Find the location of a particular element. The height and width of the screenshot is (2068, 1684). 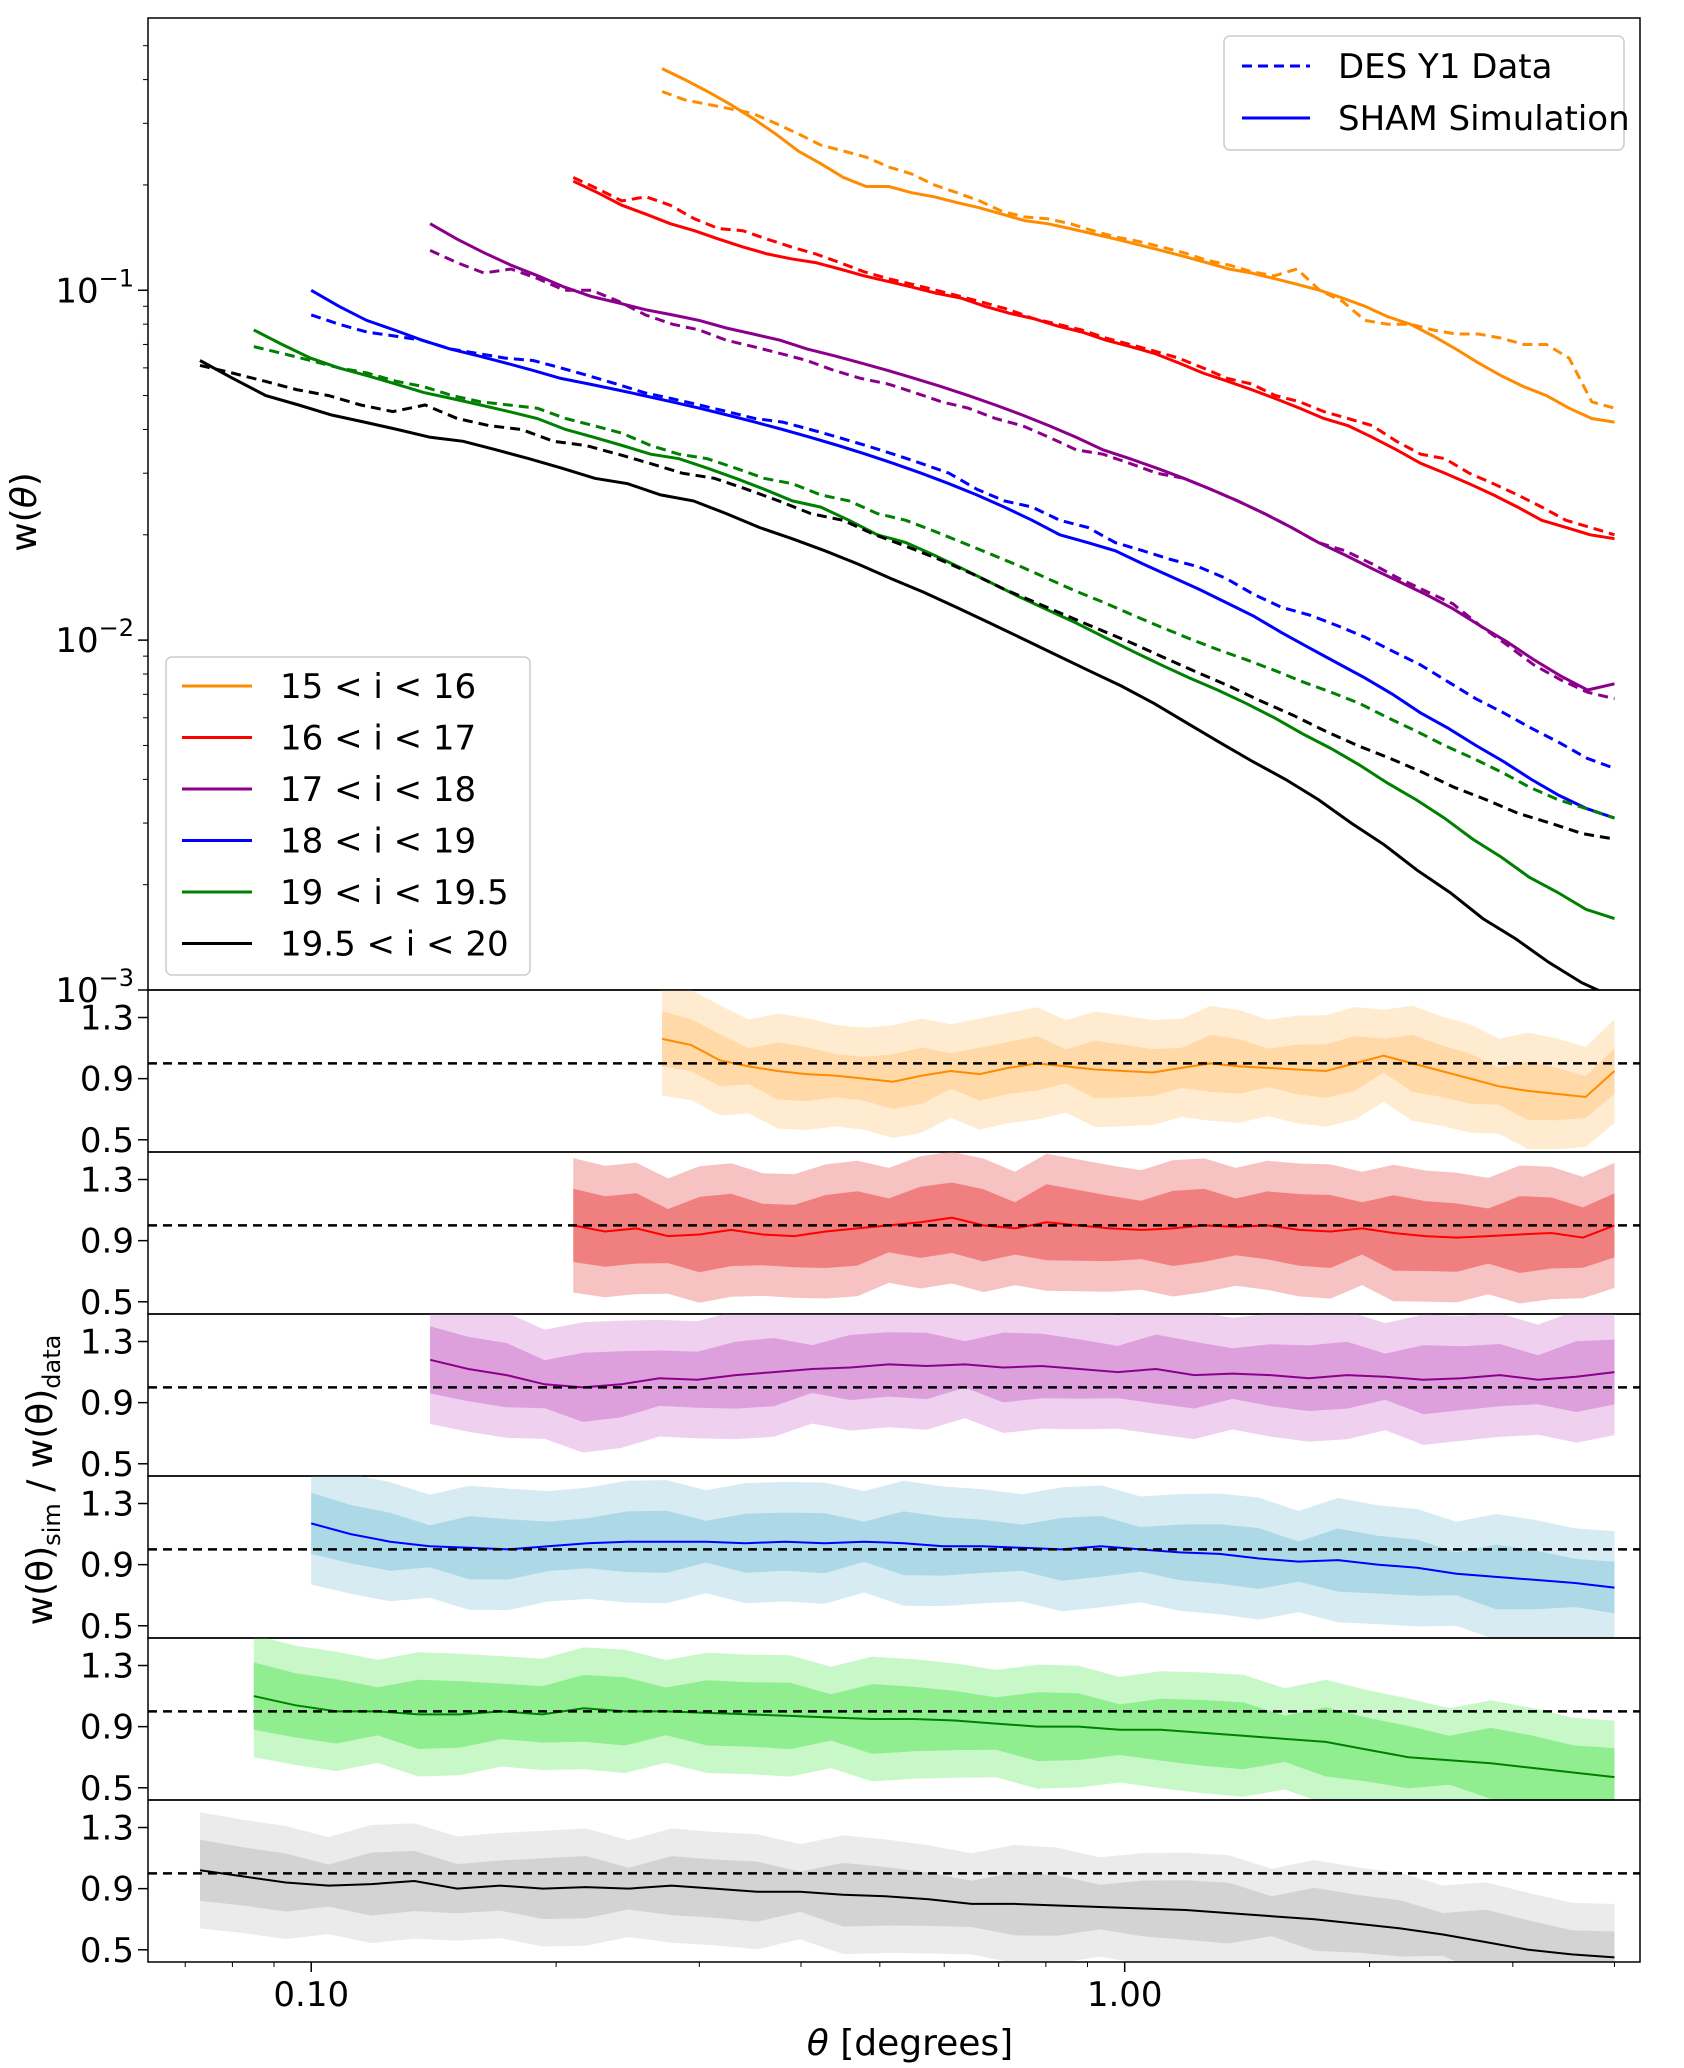

ratio-panel-4: 0.5 0.9 1.3 is located at coordinates (860, 1723).